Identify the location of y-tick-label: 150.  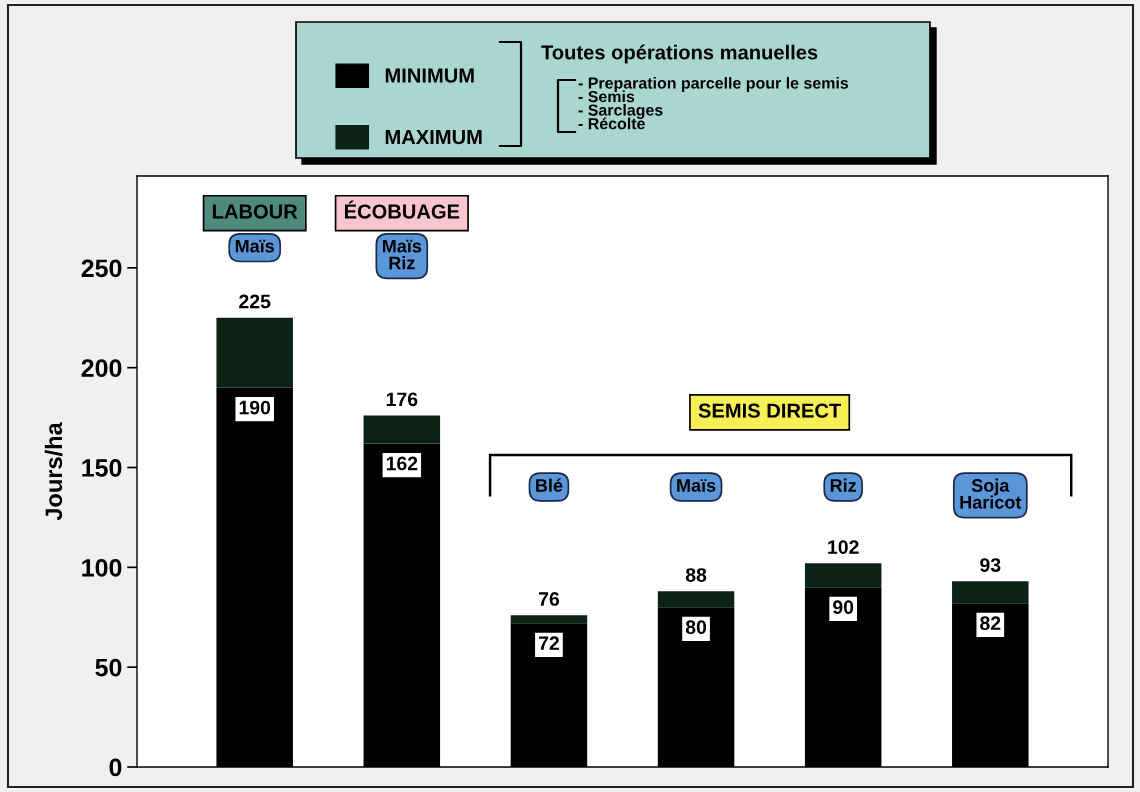
(102, 468).